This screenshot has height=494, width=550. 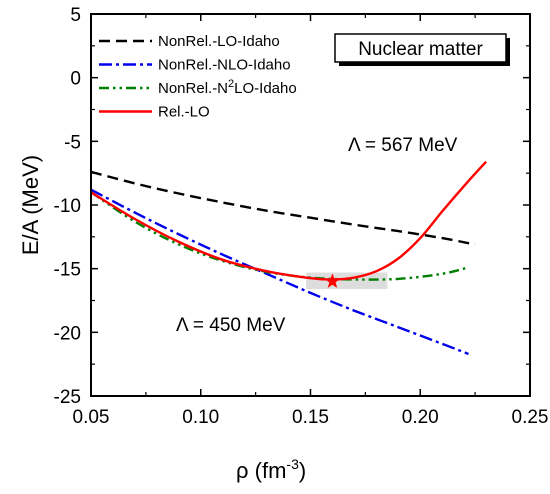 I want to click on saturation-point-layer, so click(x=332, y=280).